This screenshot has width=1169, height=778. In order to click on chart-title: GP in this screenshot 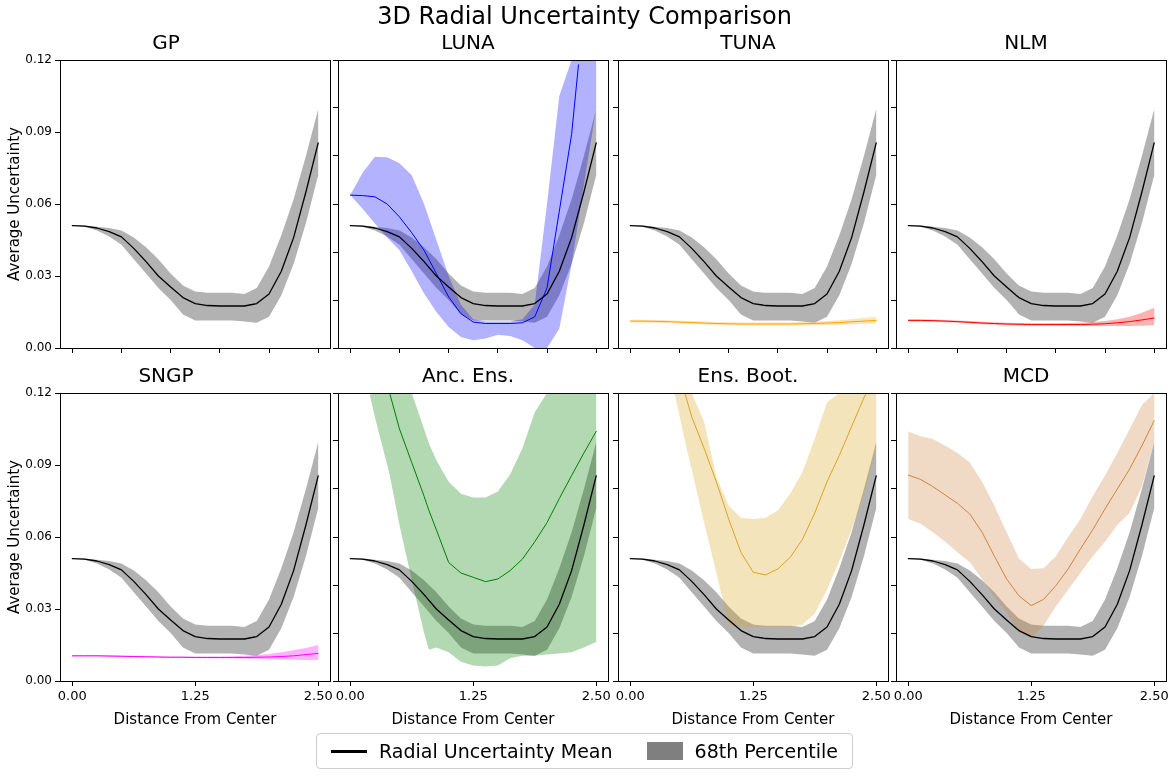, I will do `click(166, 42)`.